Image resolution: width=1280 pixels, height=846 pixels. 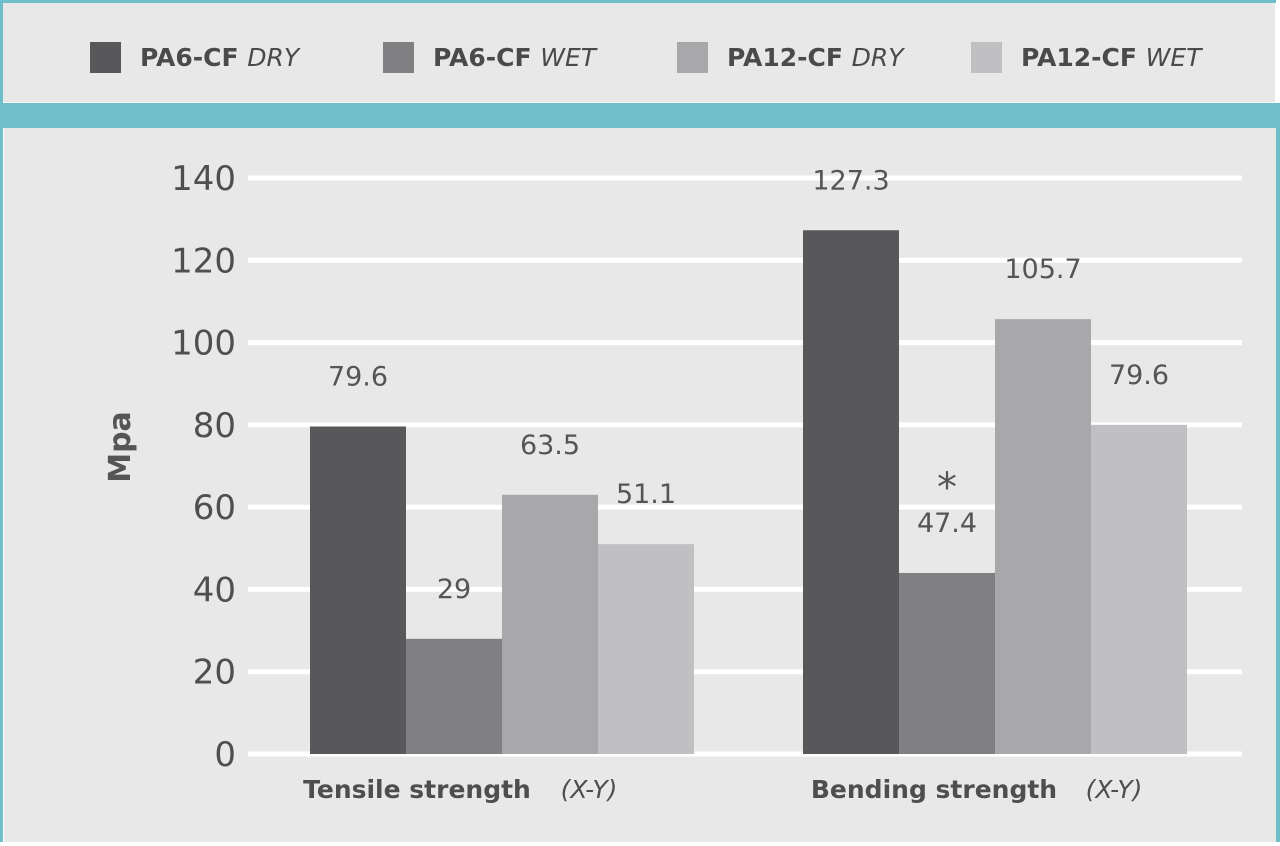 I want to click on data-label-pa6-cf-dry-cat1: 127.3, so click(x=850, y=180).